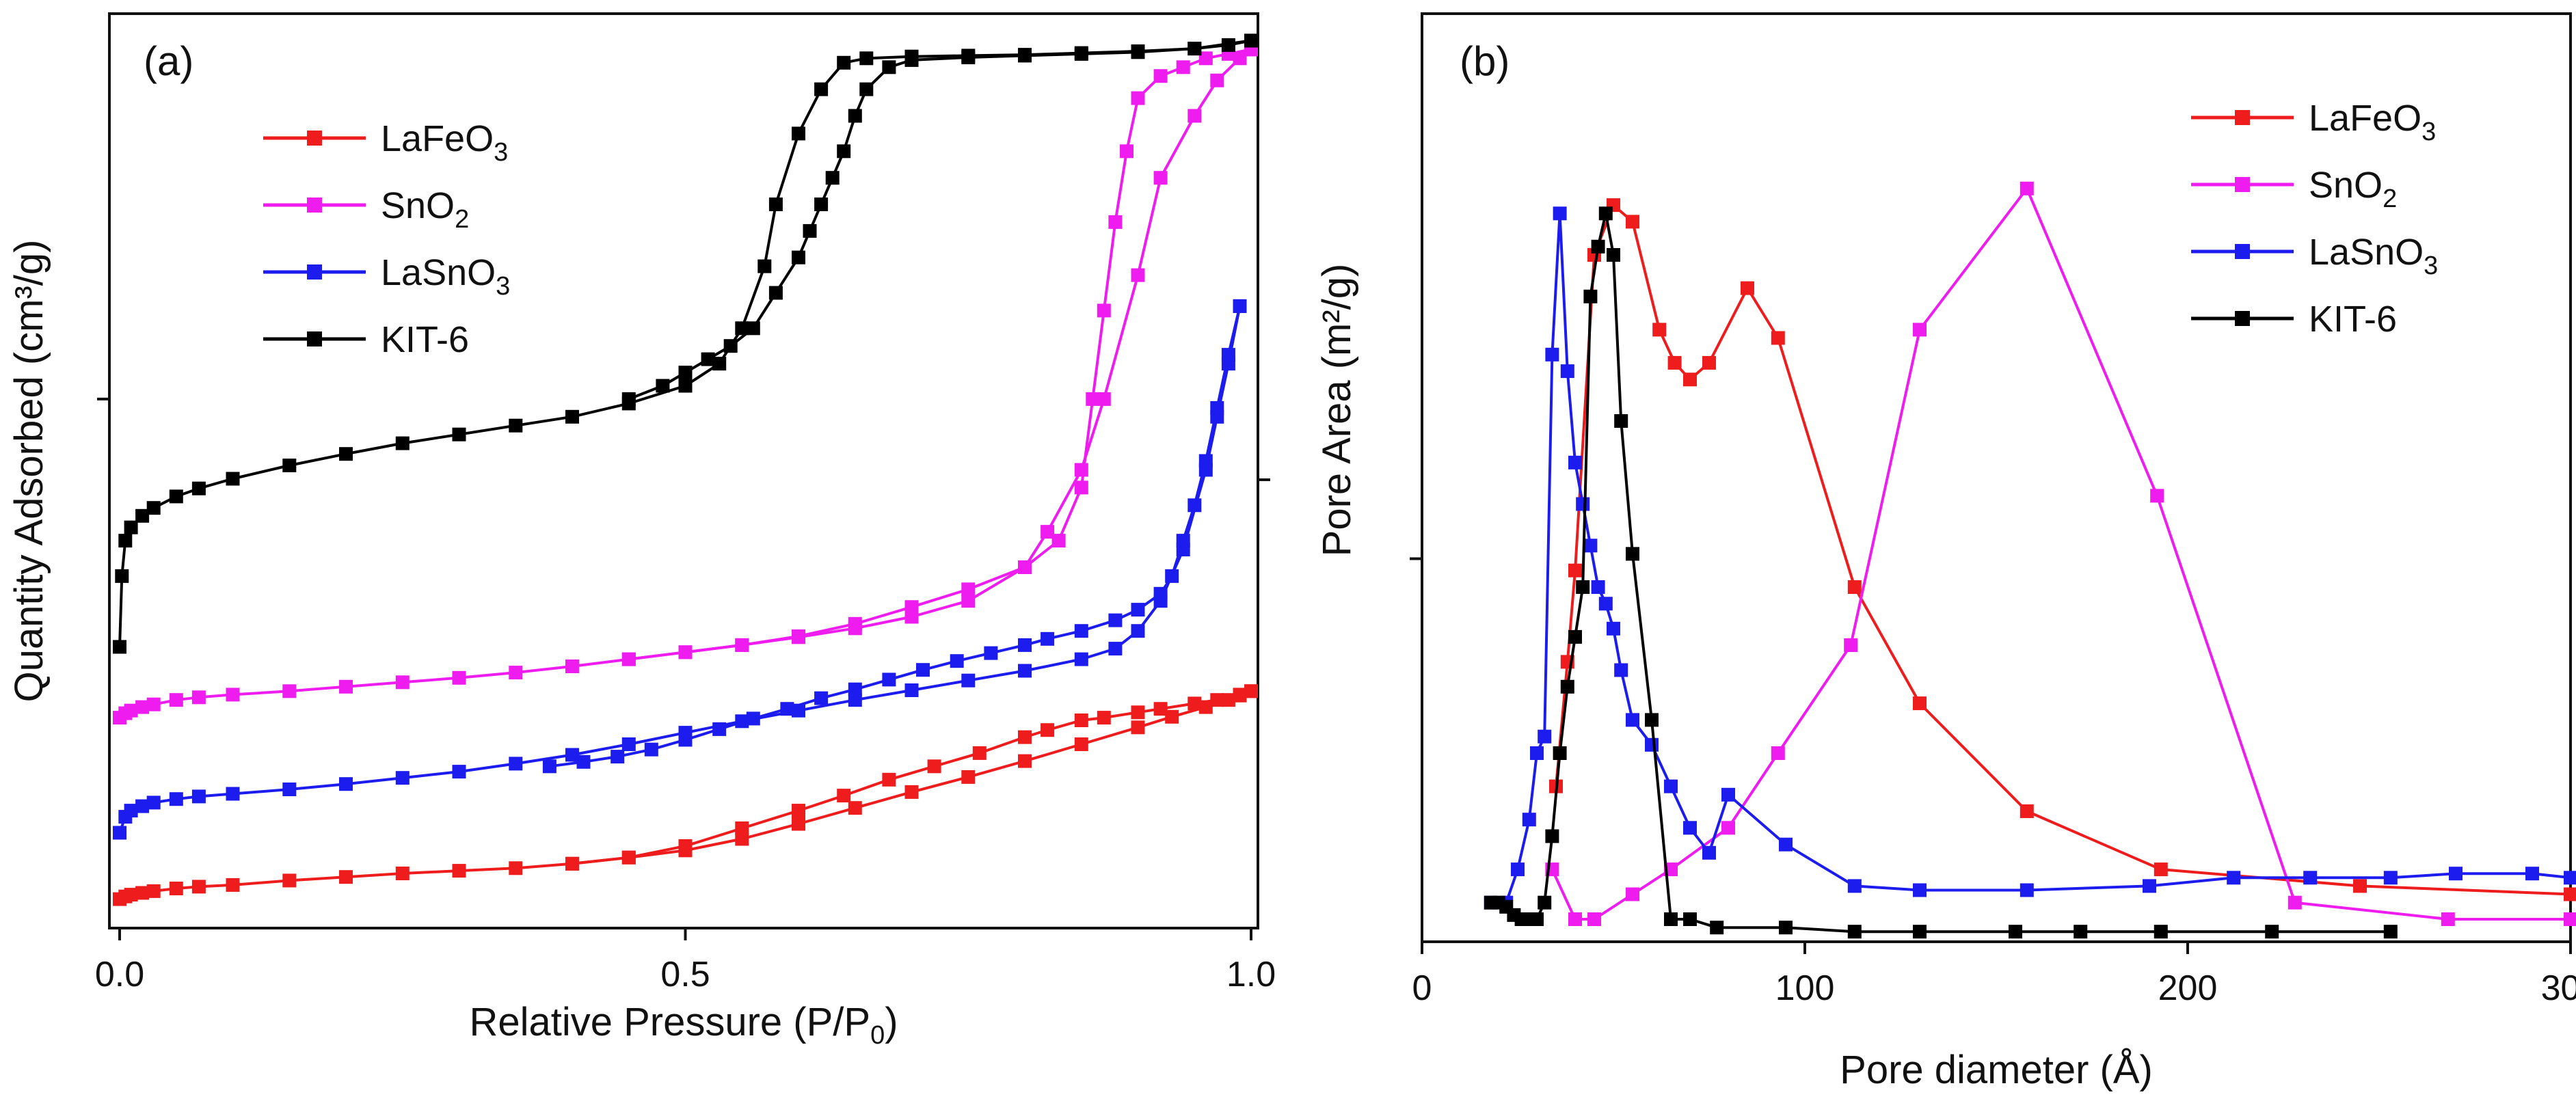 This screenshot has height=1101, width=2576. Describe the element at coordinates (685, 974) in the screenshot. I see `panel-a-x-tick-label: 0.5` at that location.